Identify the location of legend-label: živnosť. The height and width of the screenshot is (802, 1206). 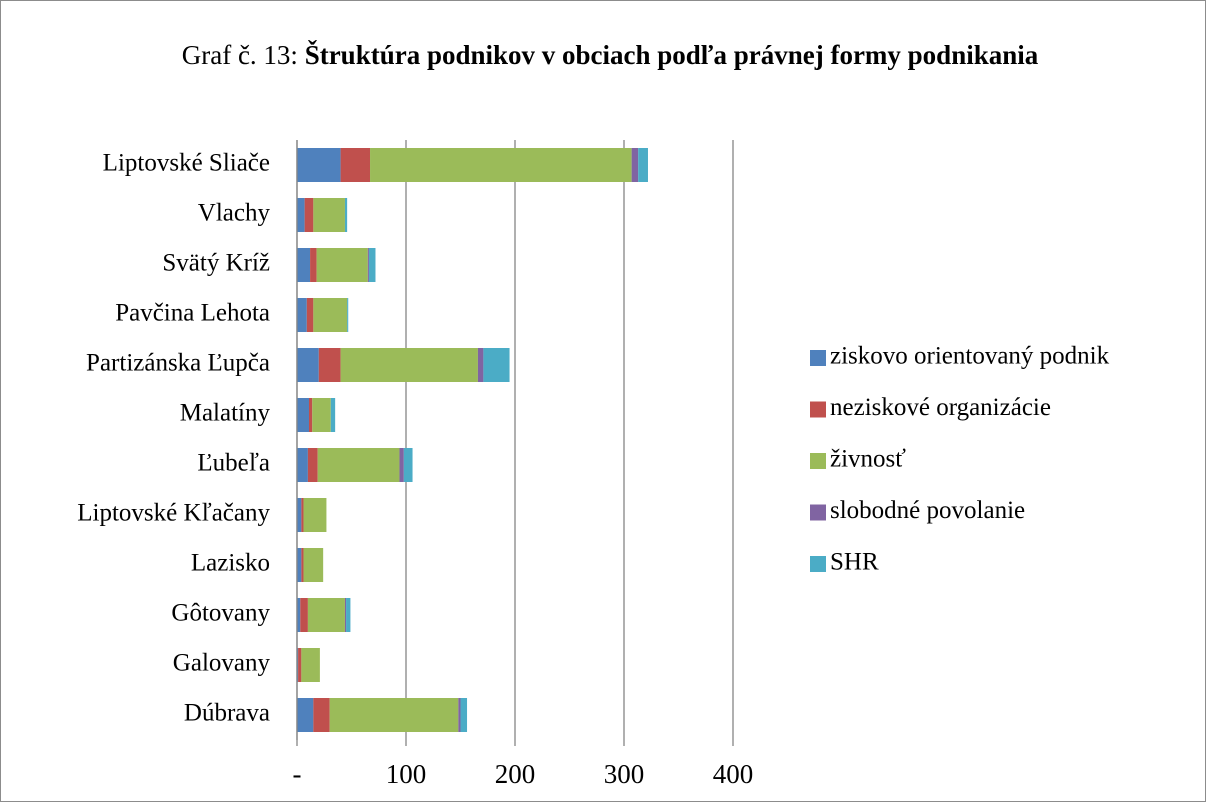
(868, 459).